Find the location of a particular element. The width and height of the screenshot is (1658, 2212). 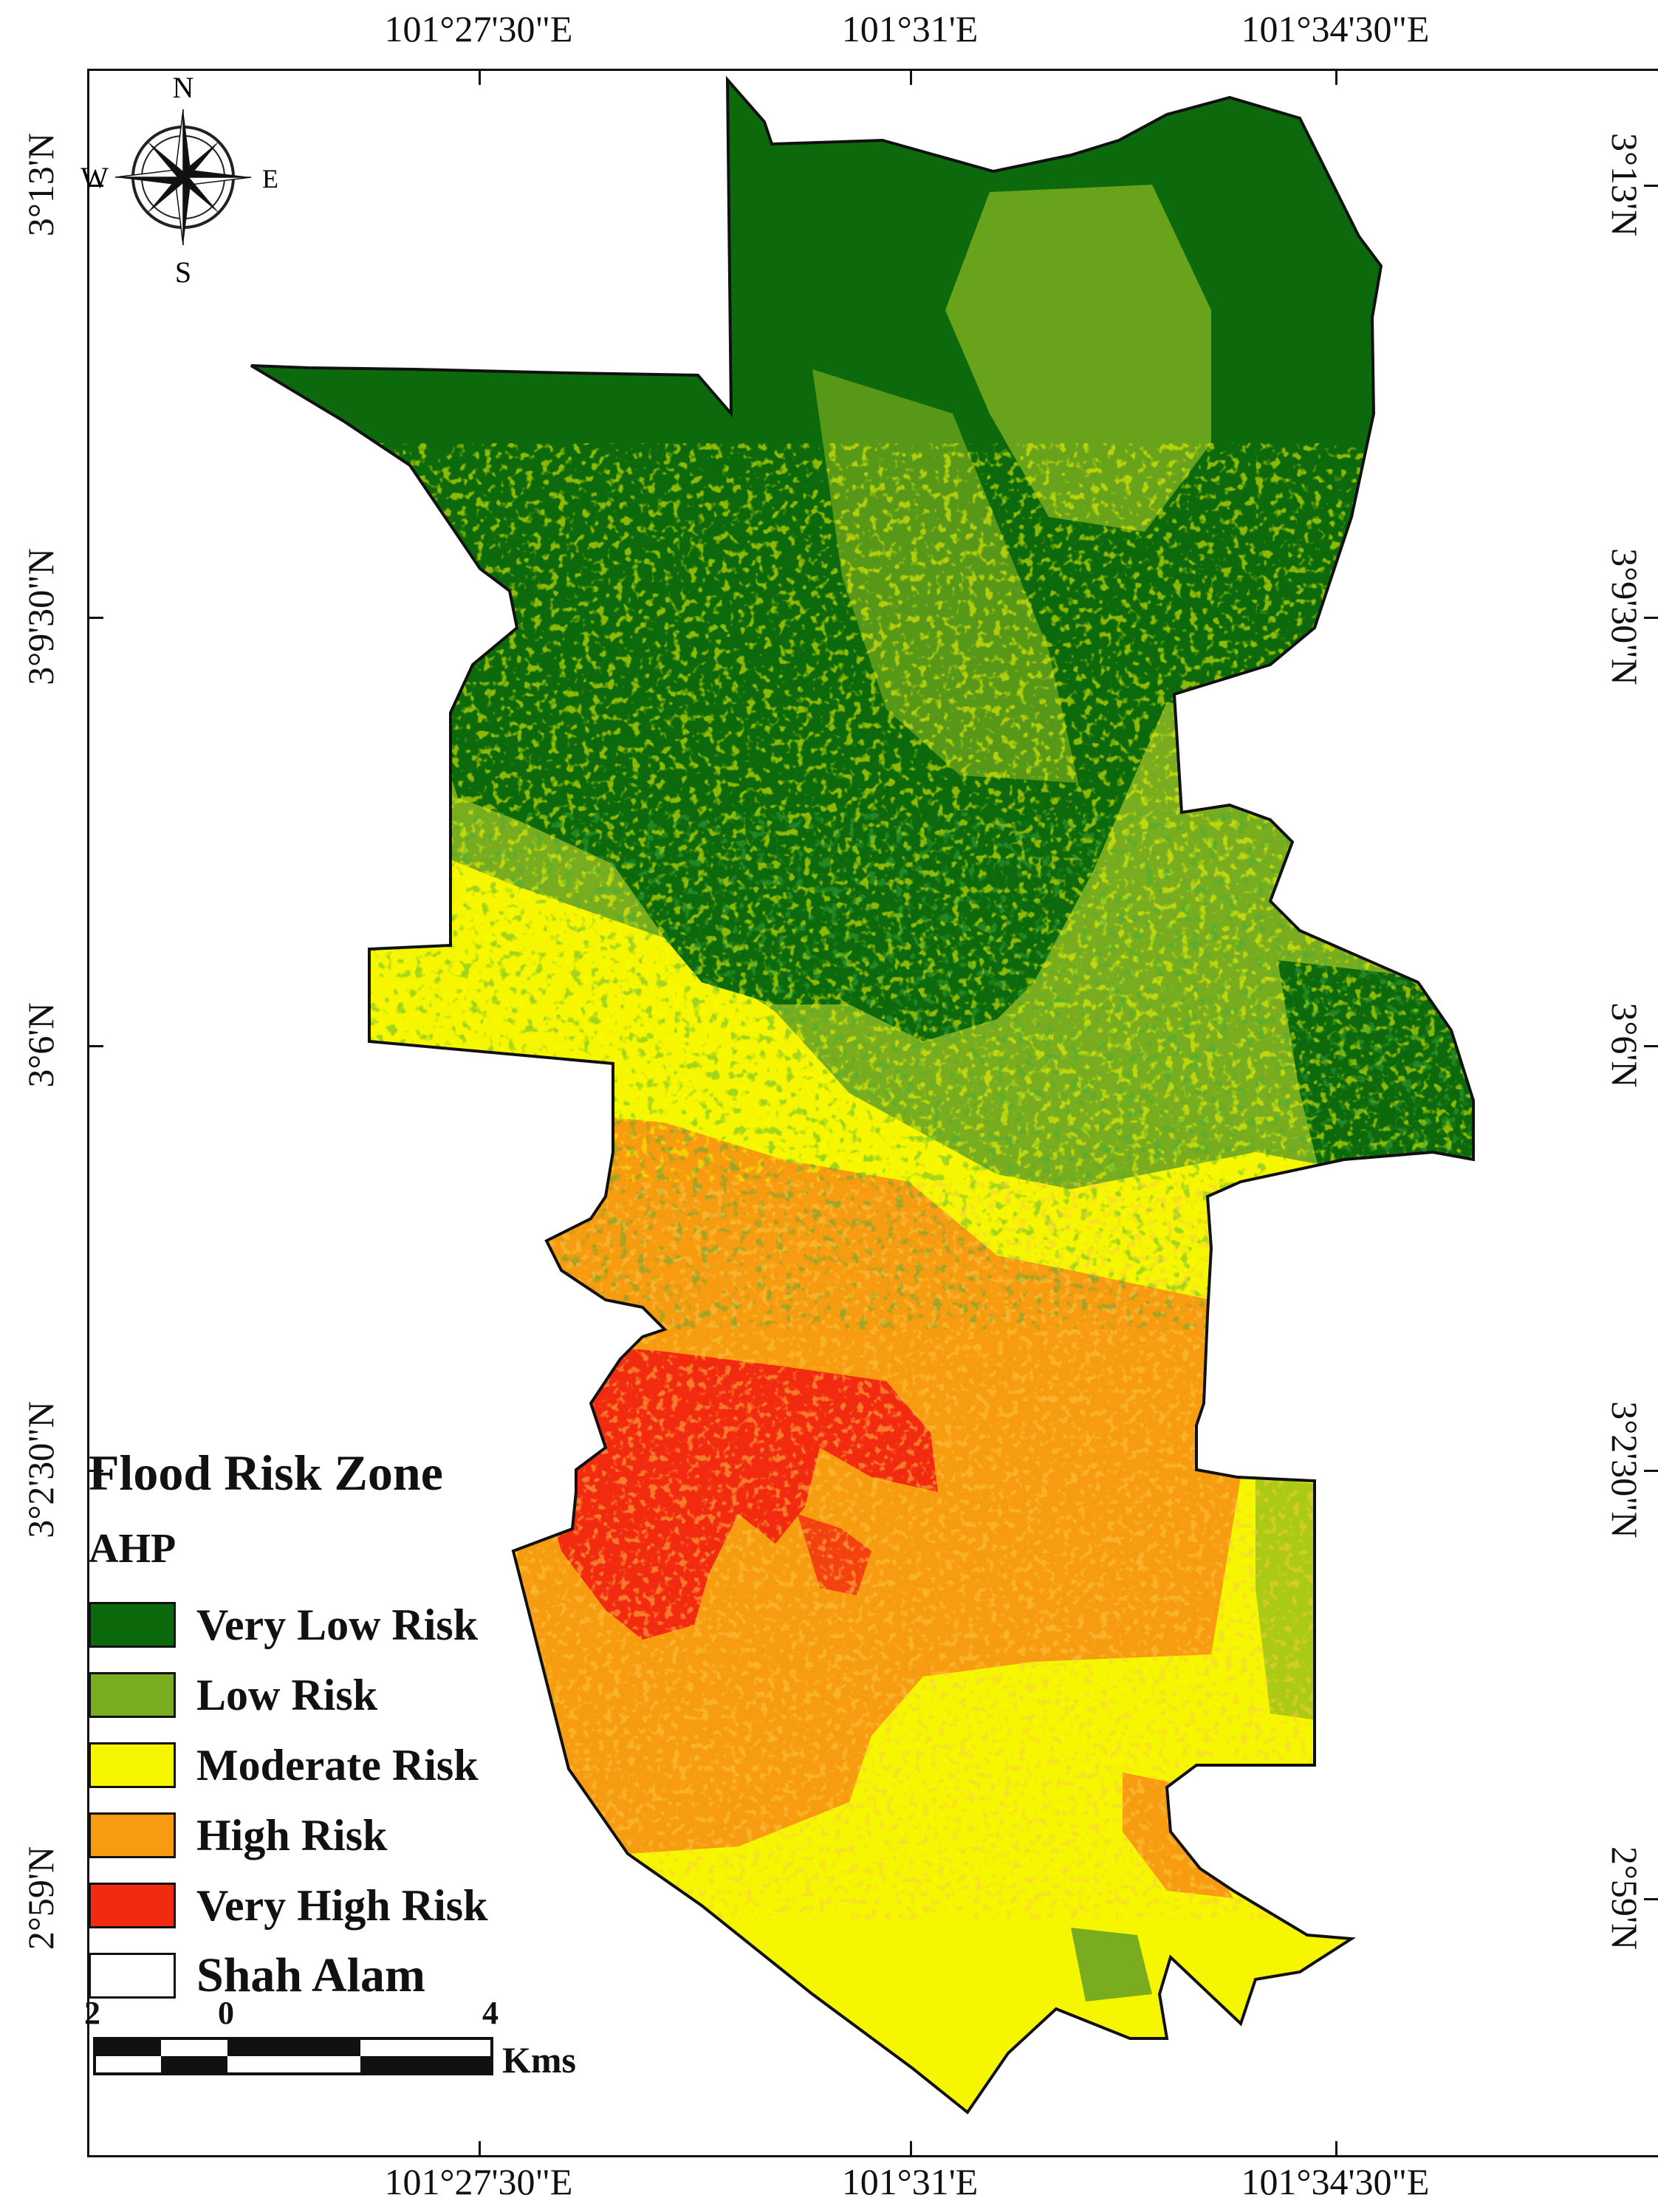

legend-label-moderate: Moderate Risk is located at coordinates (337, 1765).